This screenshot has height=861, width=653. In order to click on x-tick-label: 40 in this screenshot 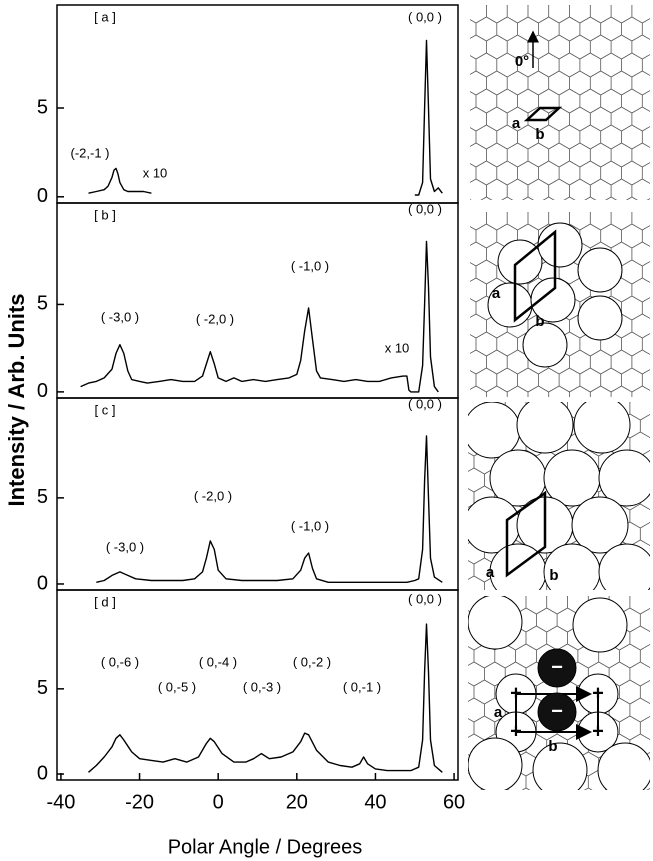, I will do `click(375, 802)`.